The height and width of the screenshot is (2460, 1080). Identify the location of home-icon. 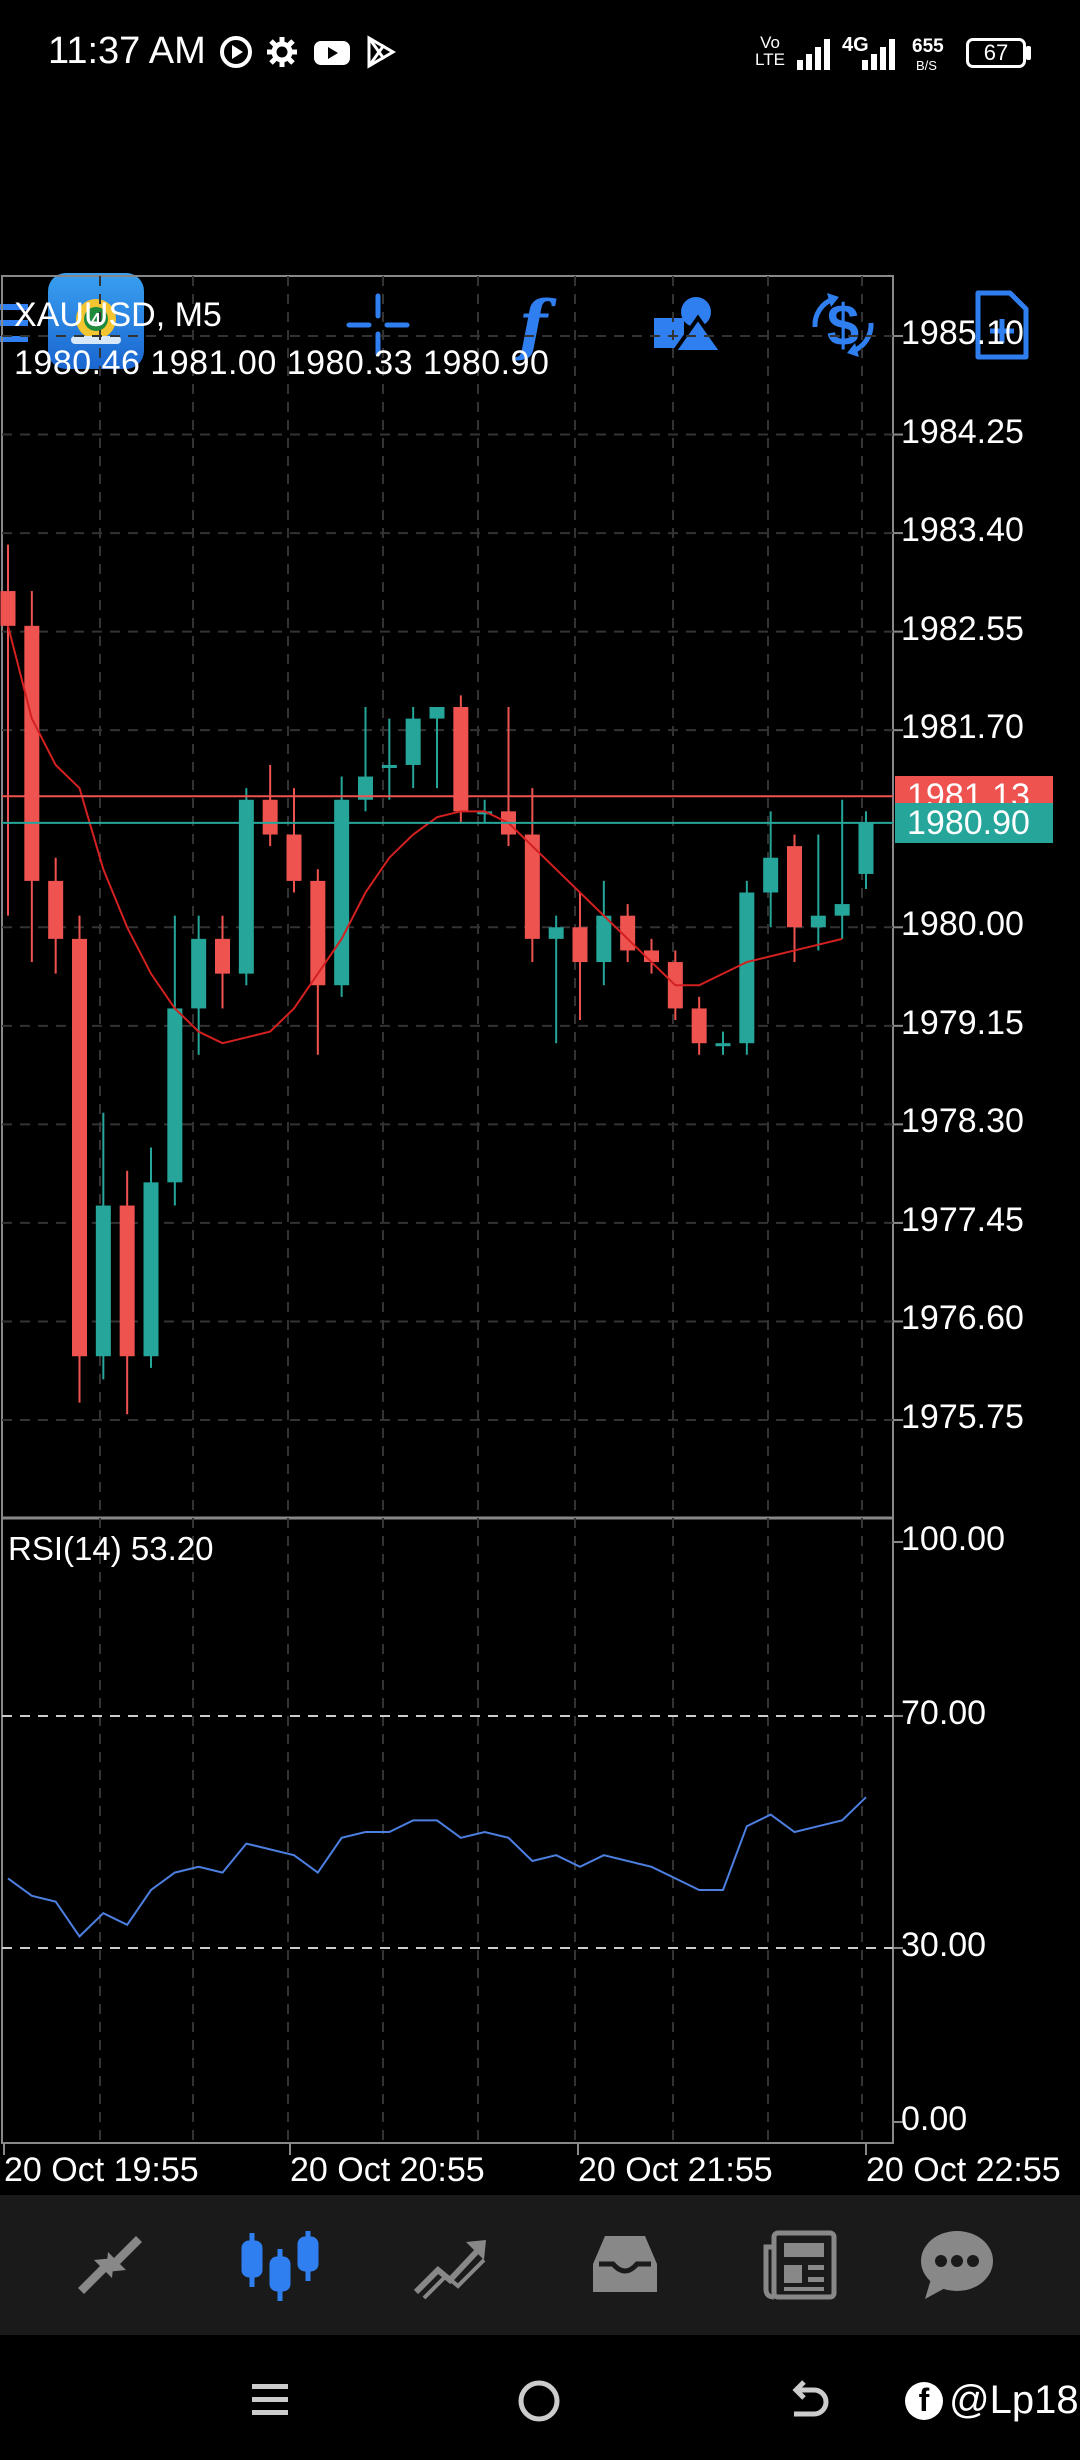
(539, 2401).